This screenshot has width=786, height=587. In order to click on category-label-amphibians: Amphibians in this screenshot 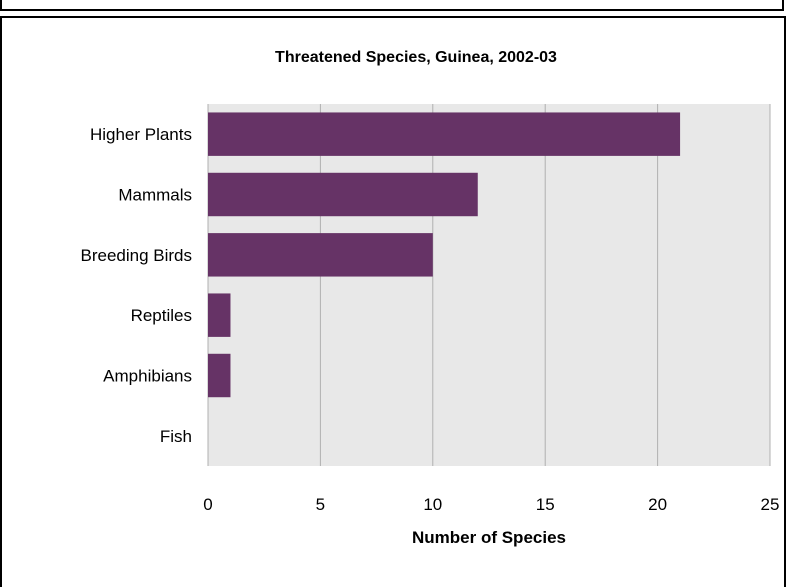, I will do `click(147, 376)`.